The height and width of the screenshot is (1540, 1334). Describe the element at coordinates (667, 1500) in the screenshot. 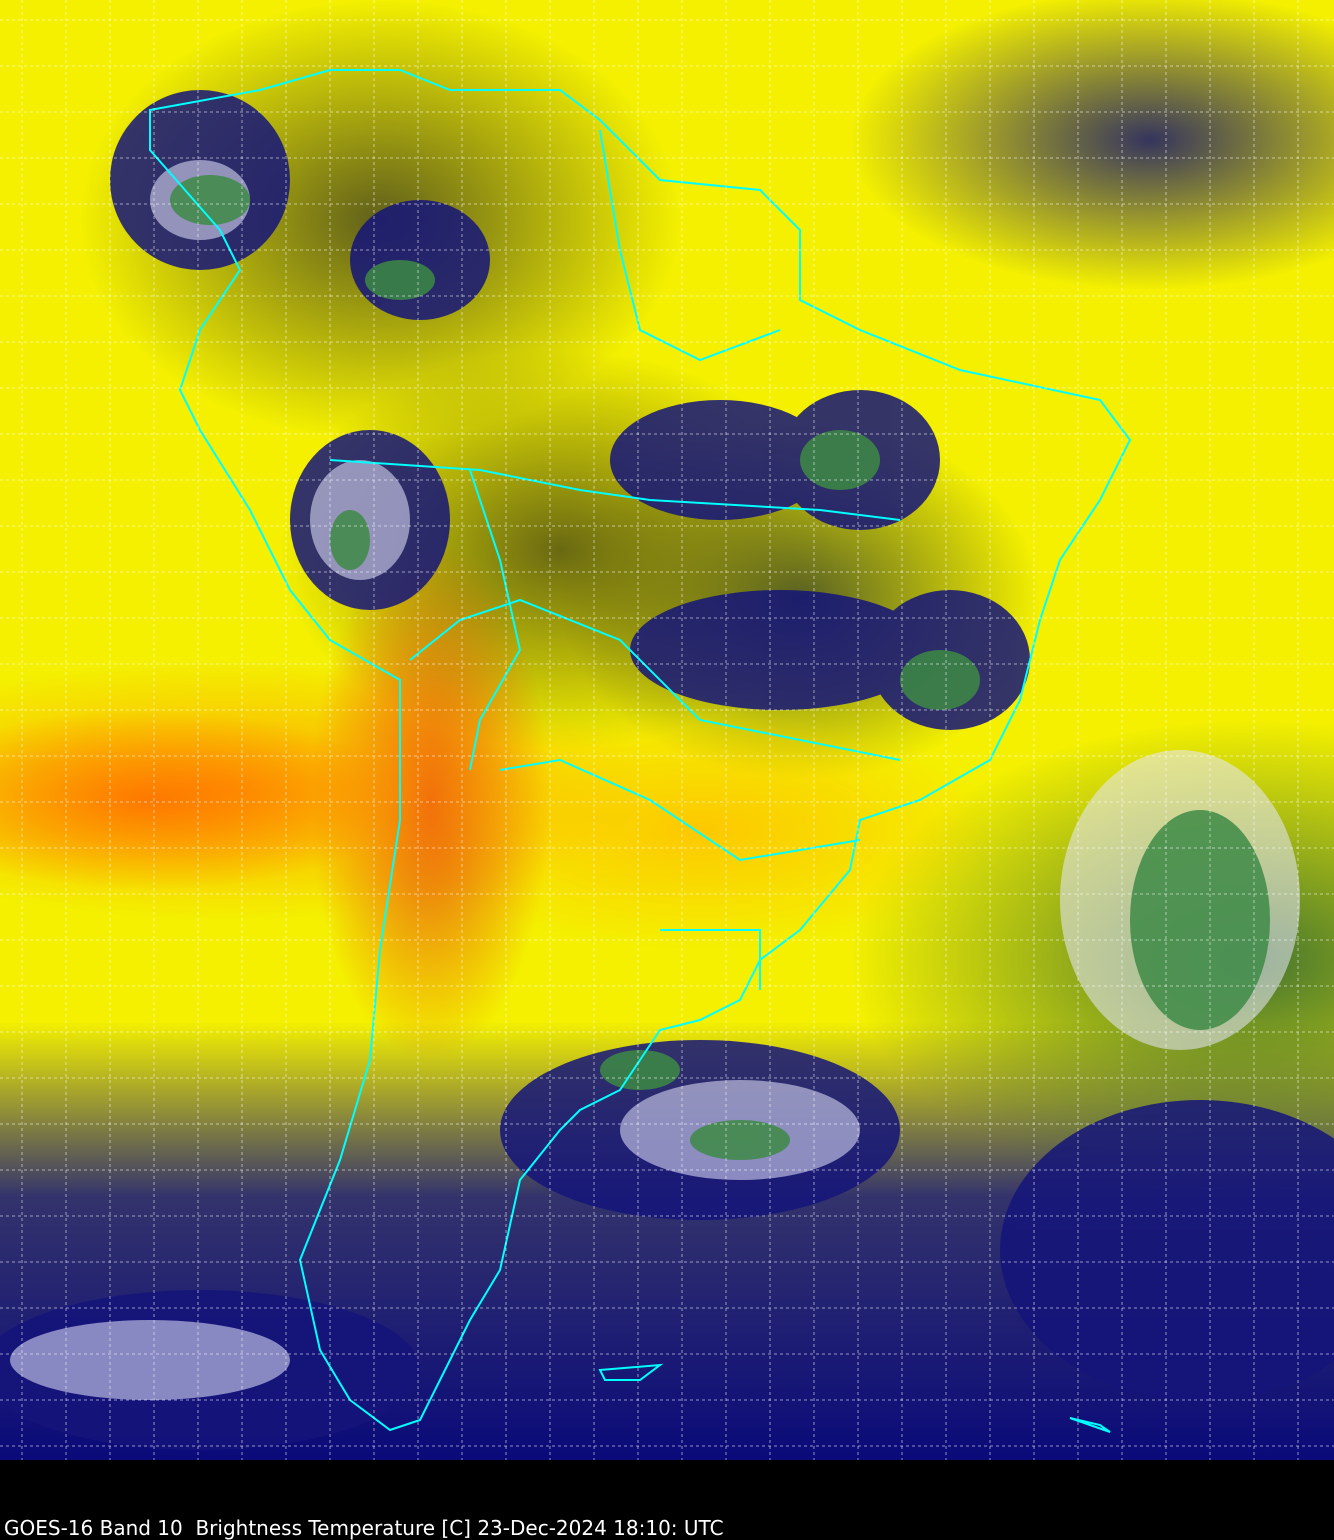

I see `caption-bar` at that location.